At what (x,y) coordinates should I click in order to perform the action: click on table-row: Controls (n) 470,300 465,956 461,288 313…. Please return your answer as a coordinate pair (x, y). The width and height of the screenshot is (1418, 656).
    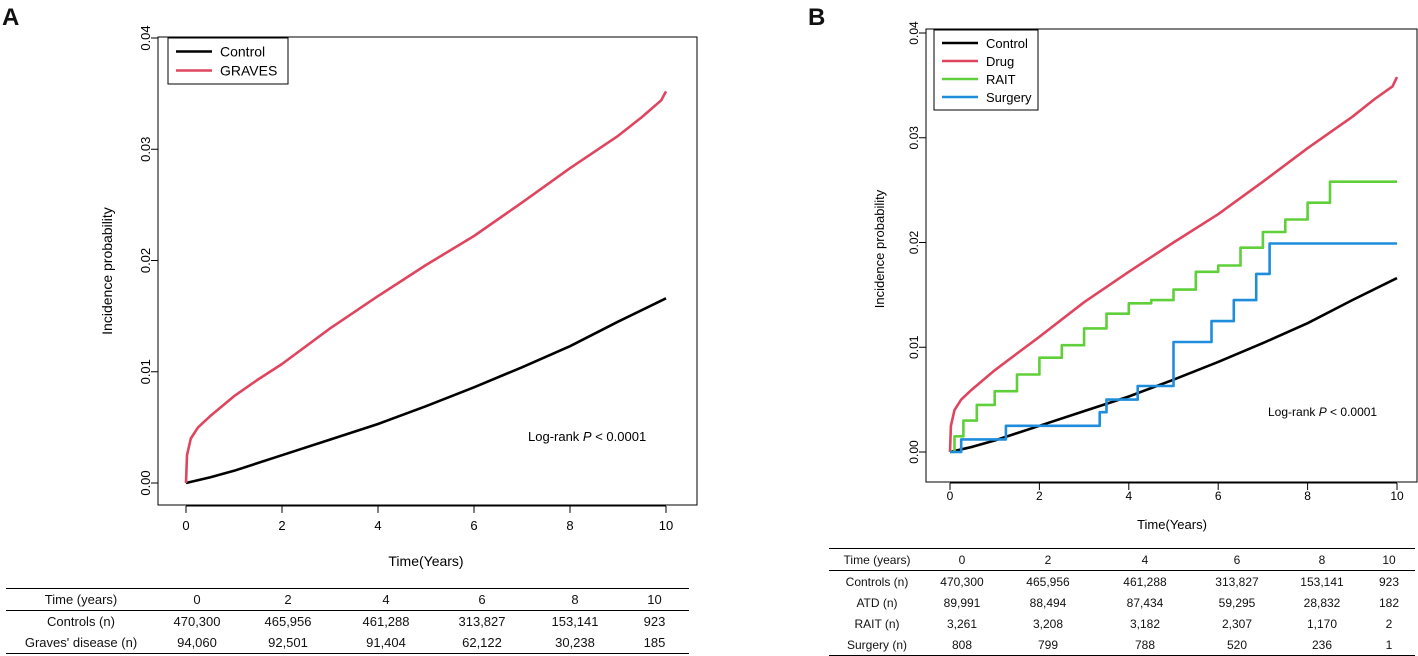
    Looking at the image, I should click on (347, 622).